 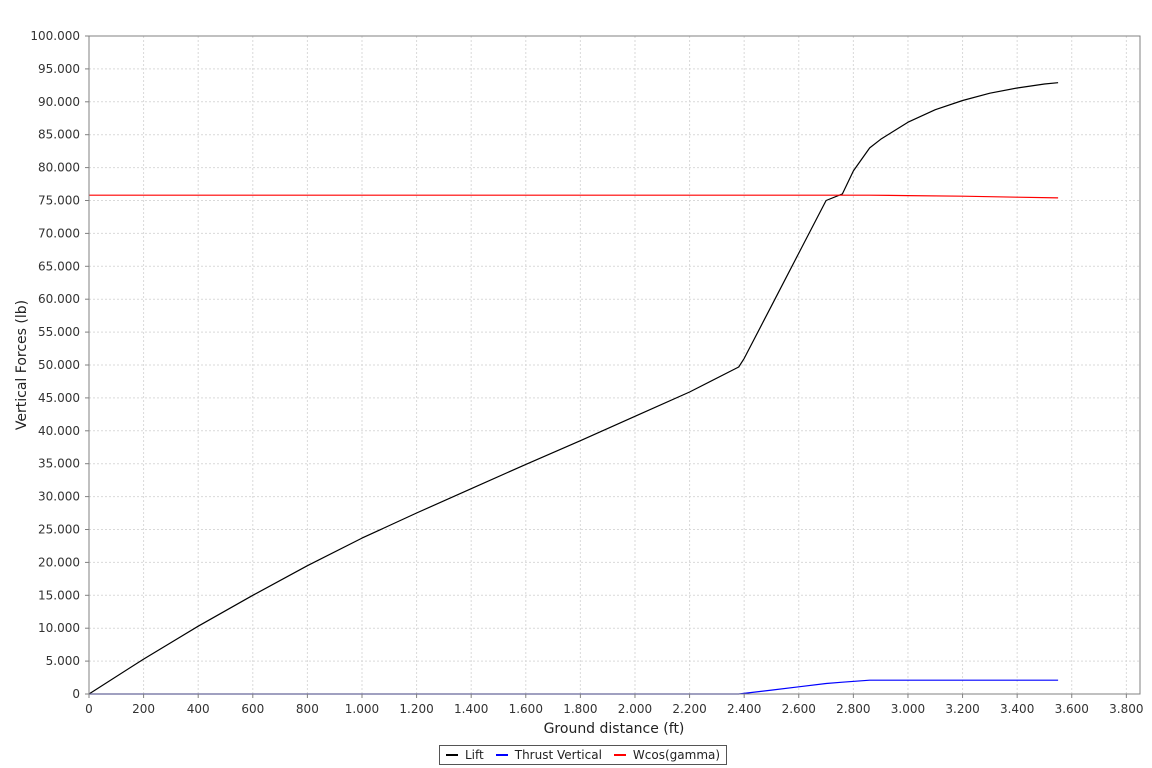 I want to click on x-tick-label: 1.200, so click(x=416, y=709).